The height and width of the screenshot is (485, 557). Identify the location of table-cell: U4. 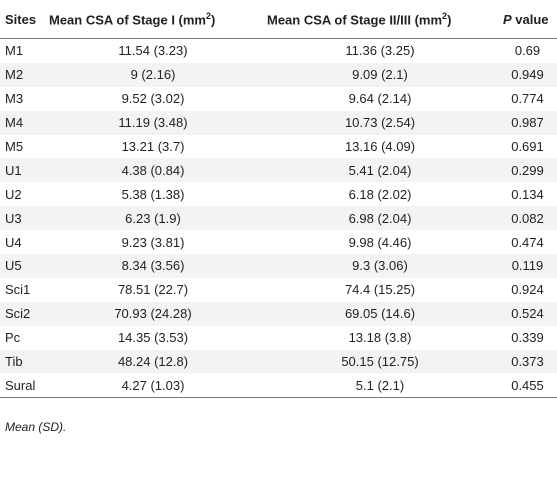
(13, 242).